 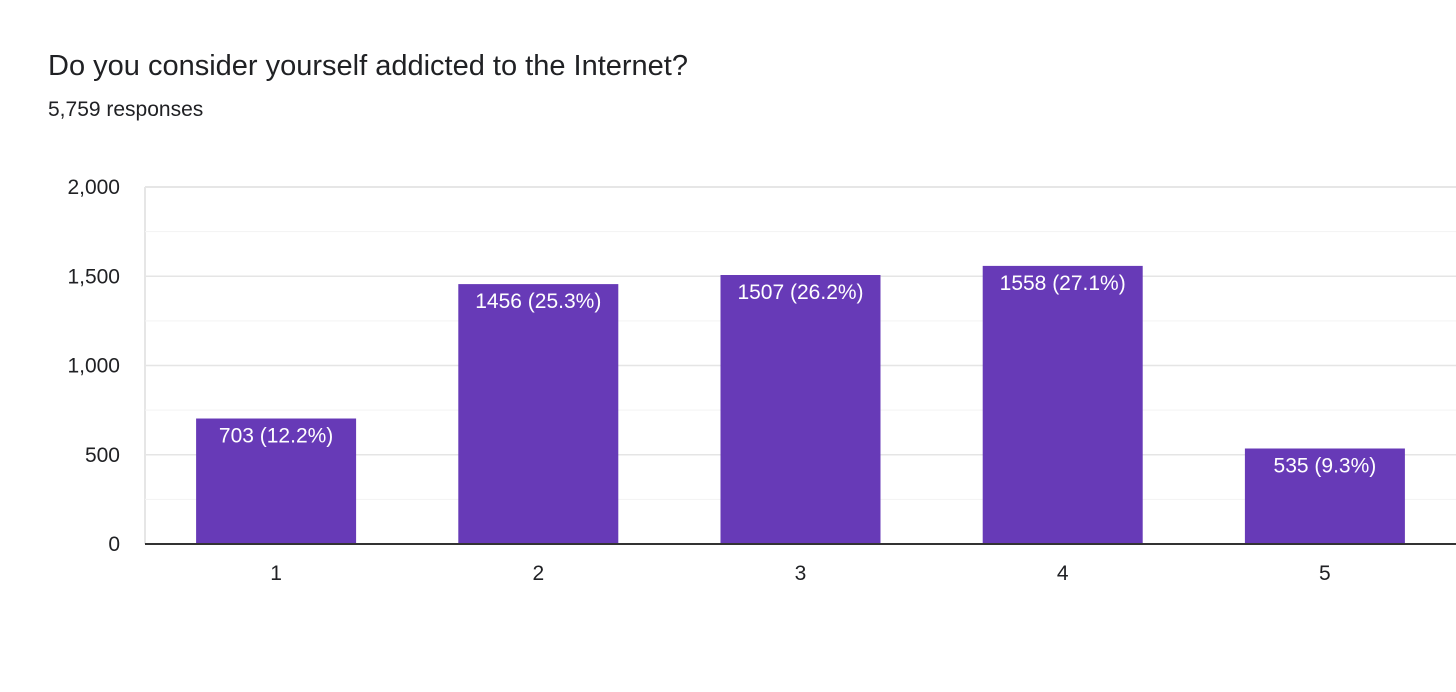 What do you see at coordinates (276, 436) in the screenshot?
I see `bar-data-label: 703 (12.2%)` at bounding box center [276, 436].